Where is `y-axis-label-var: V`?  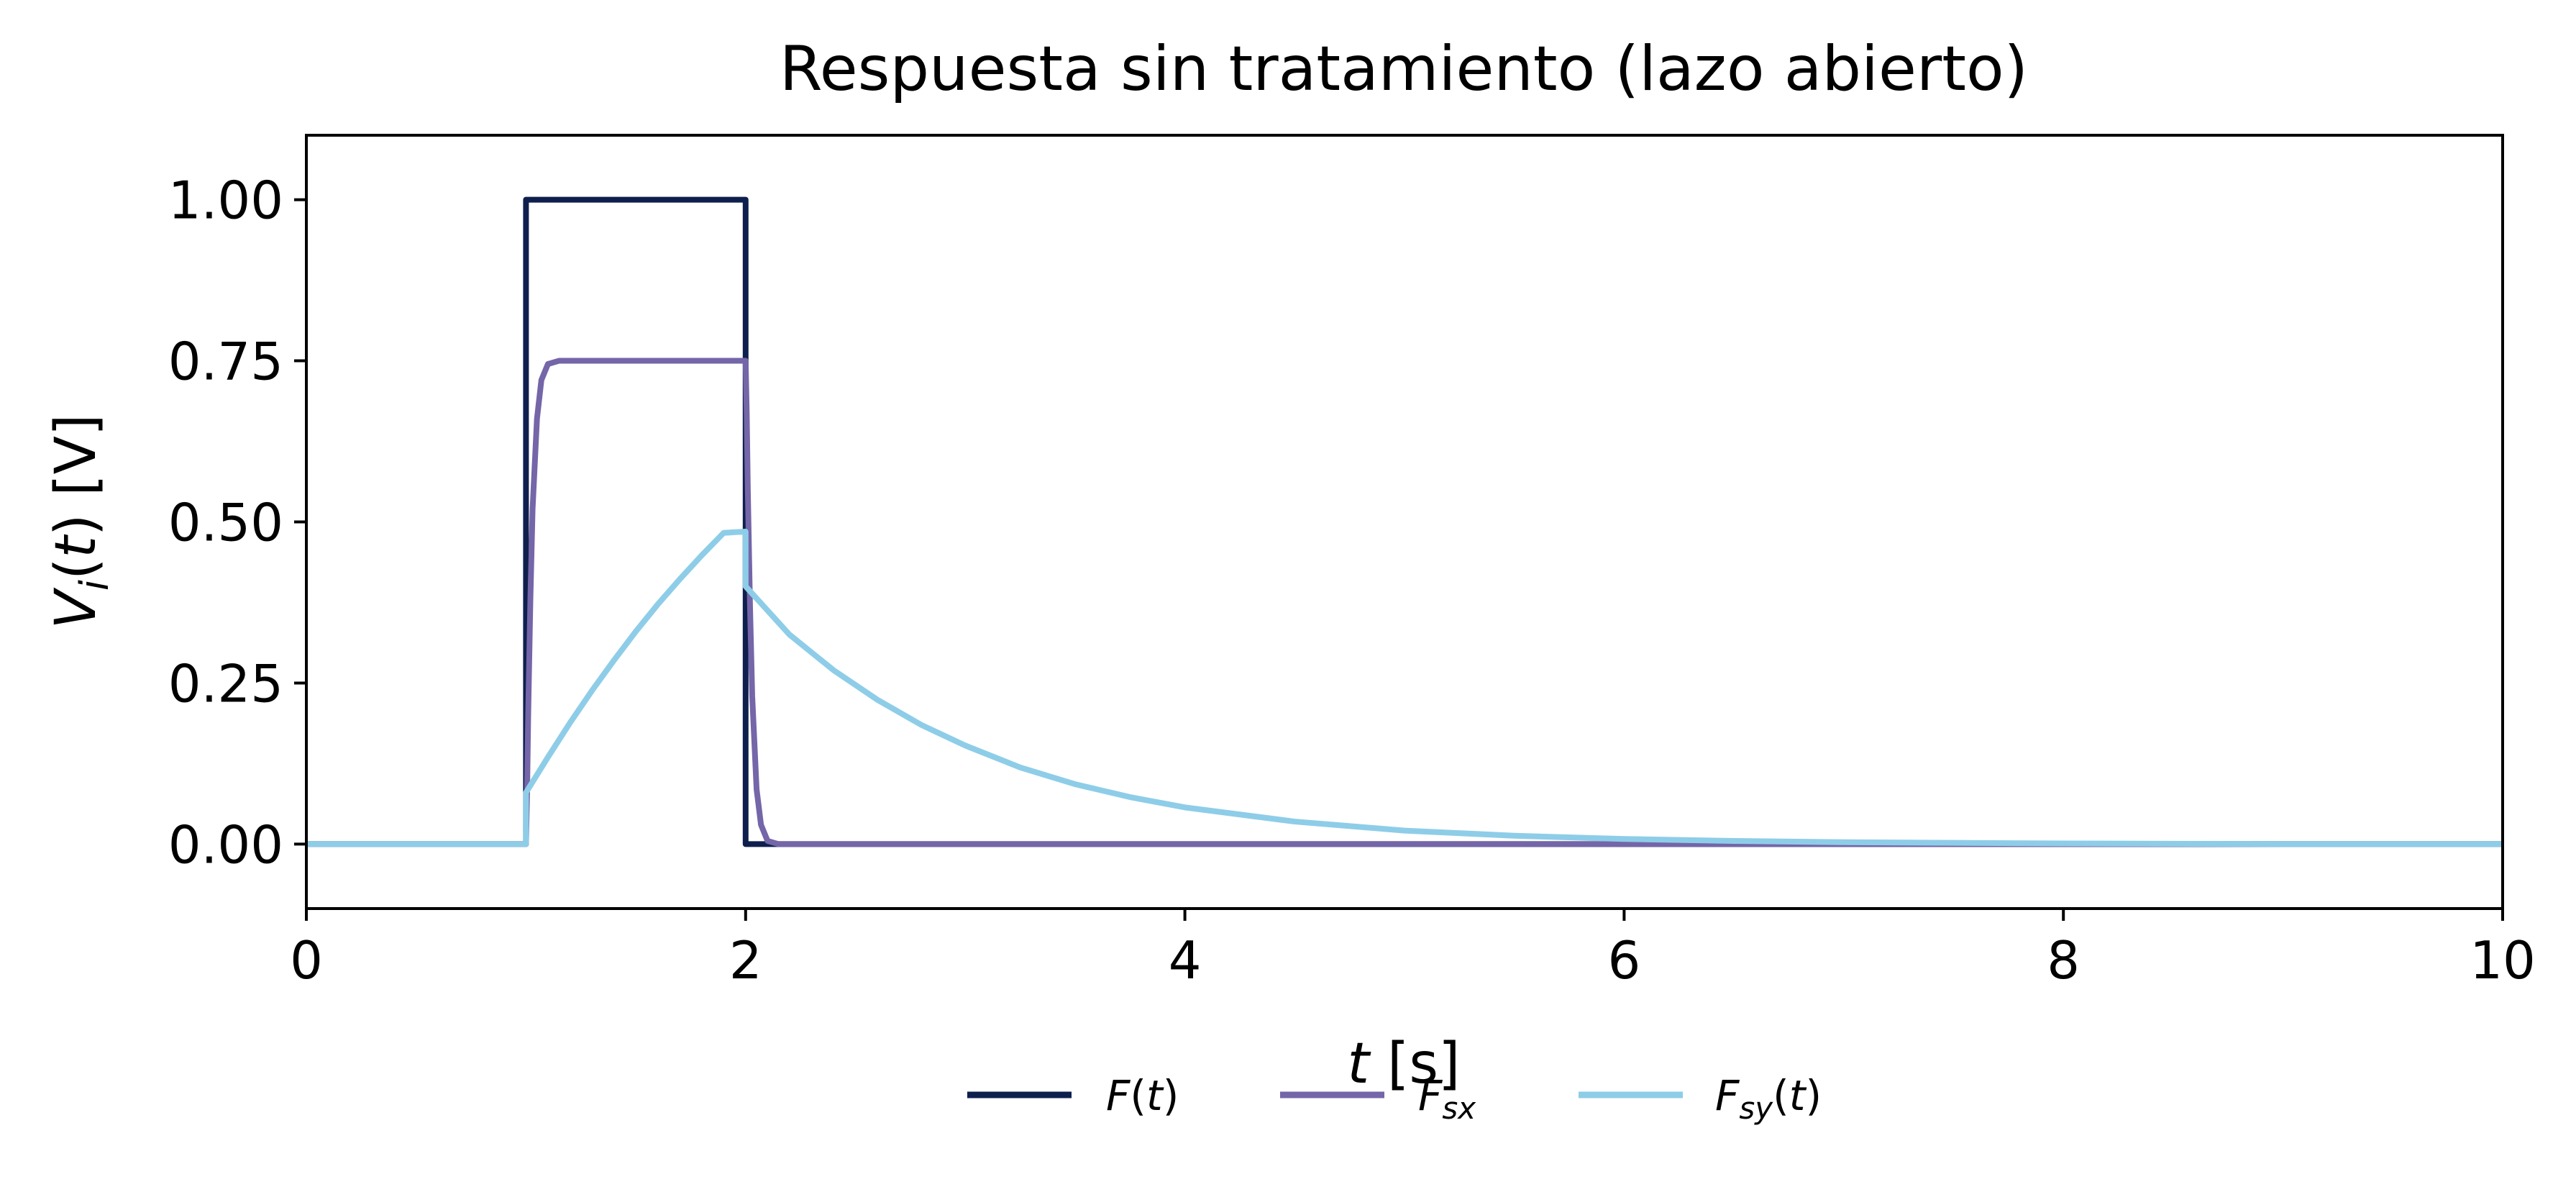
y-axis-label-var: V is located at coordinates (76, 608).